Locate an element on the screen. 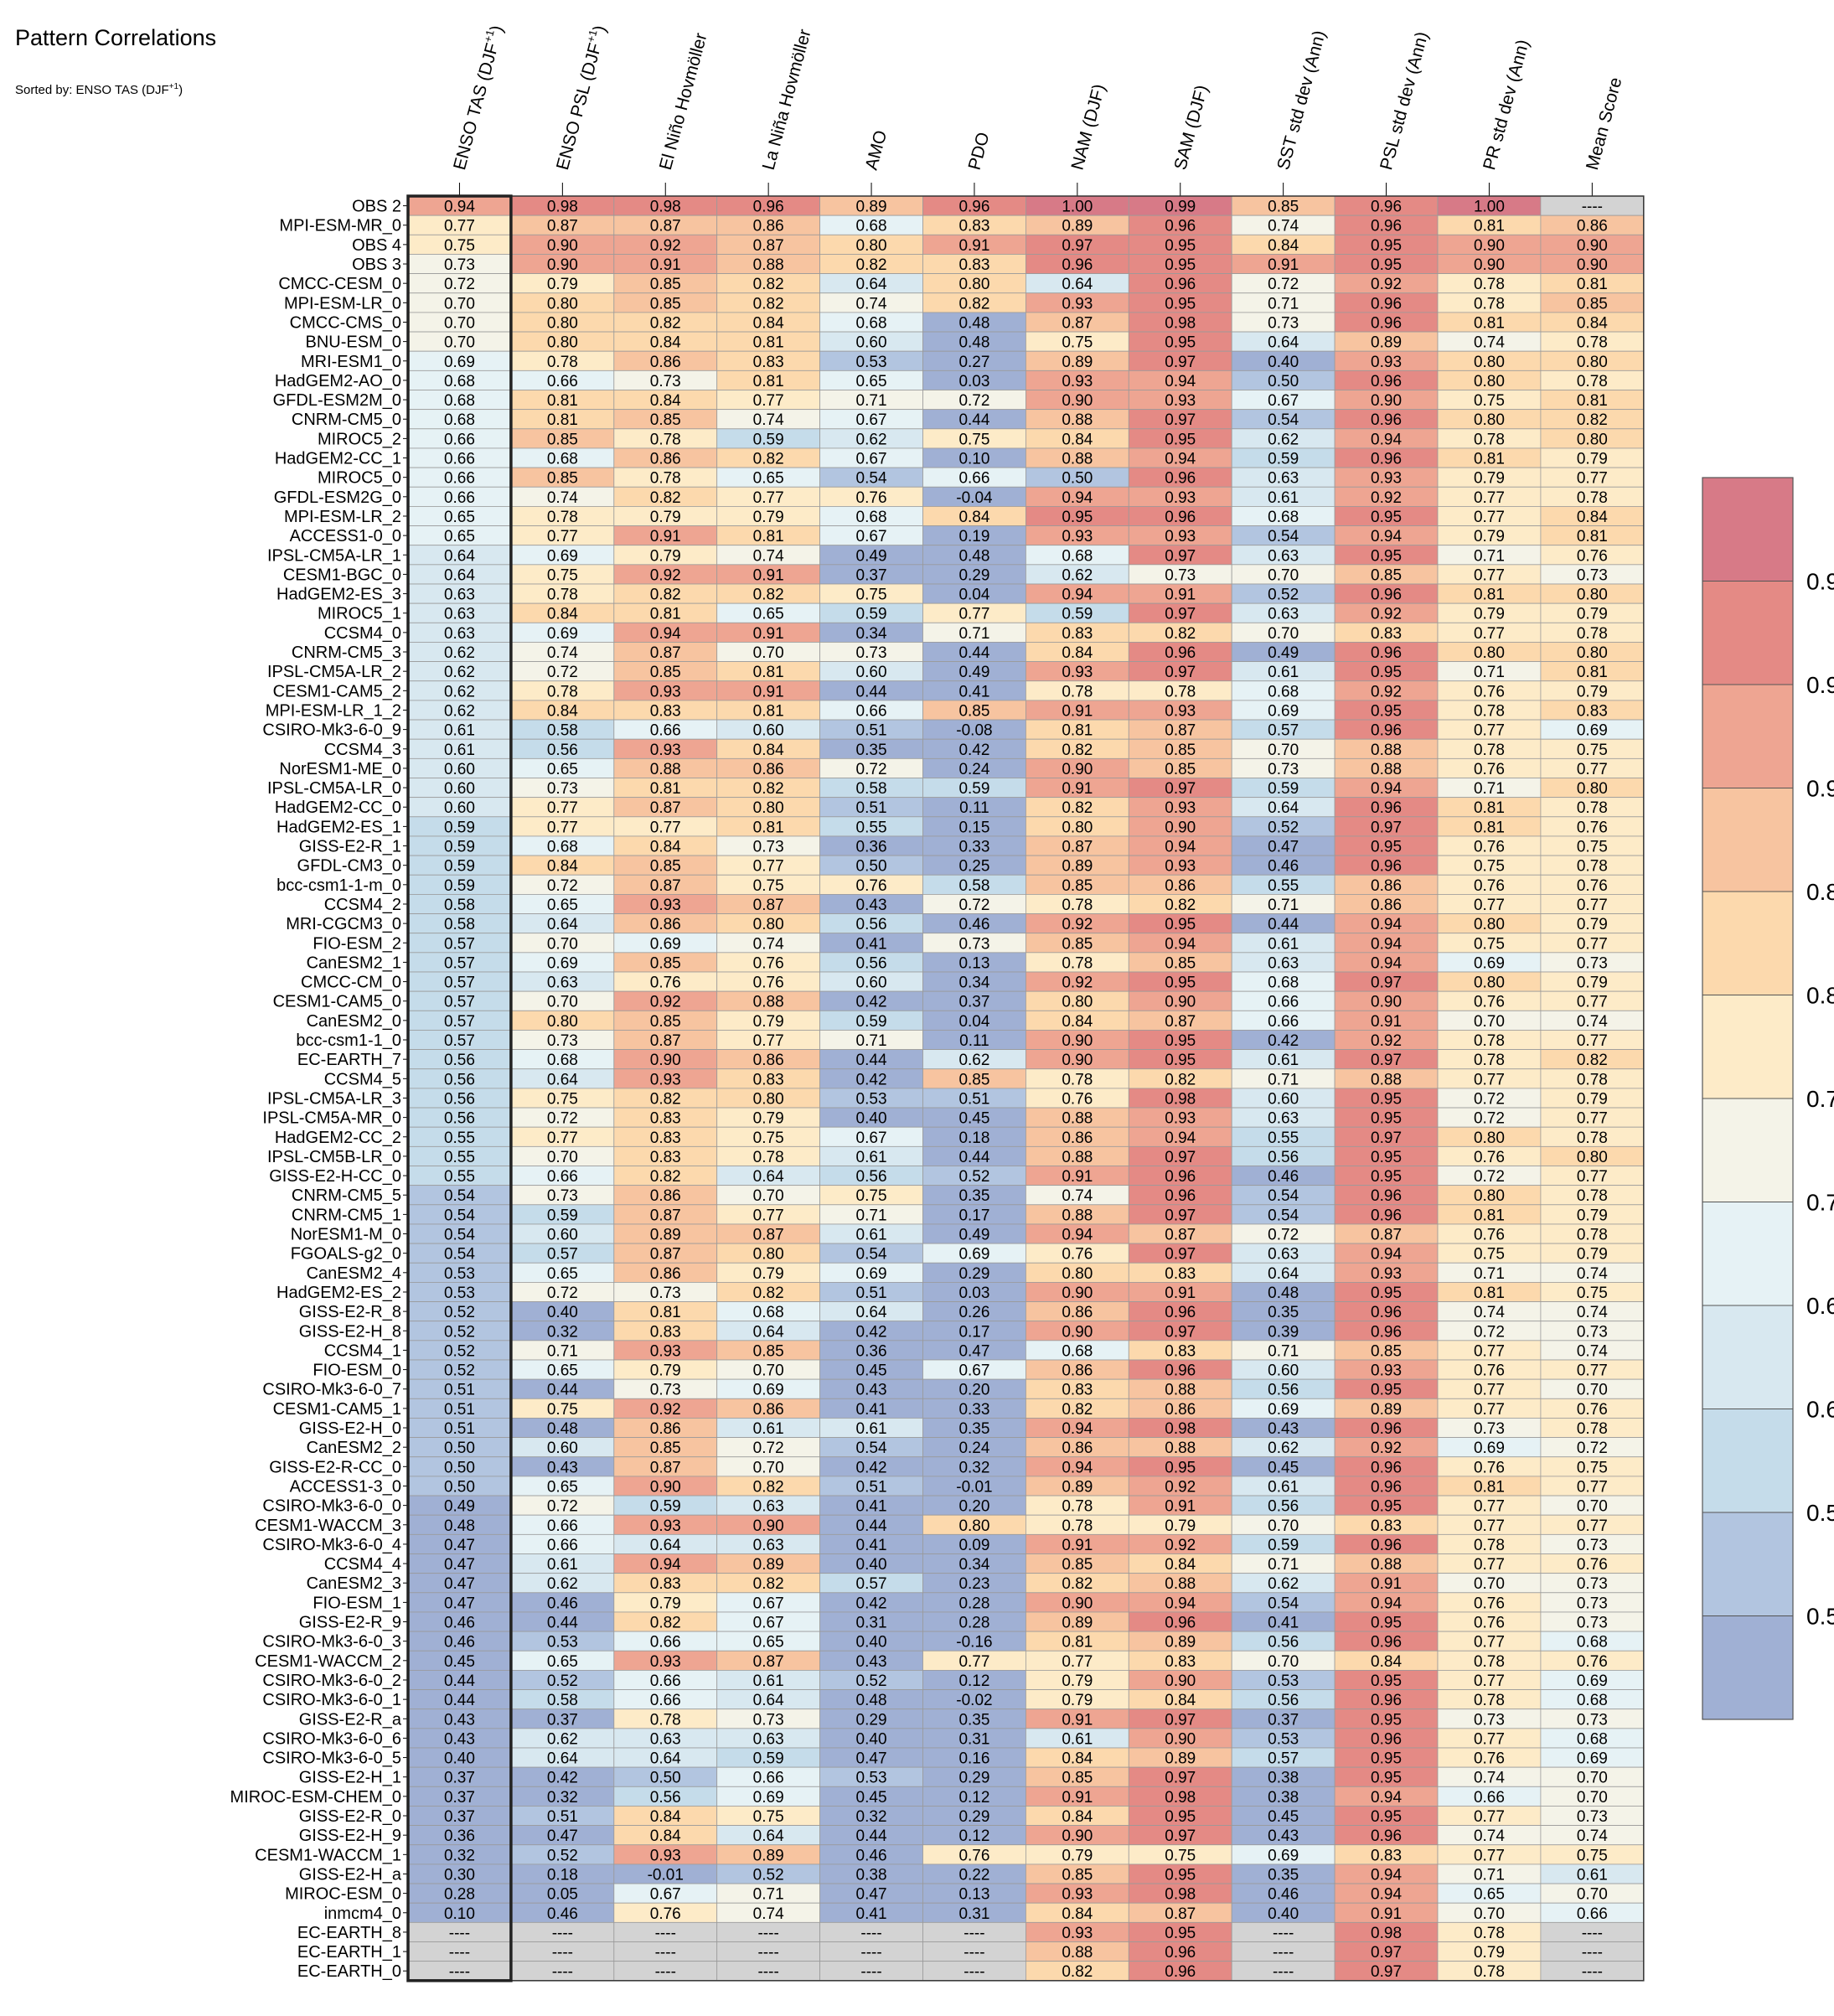 The image size is (1834, 2016). row-label: GFDL-CM3_0 is located at coordinates (349, 866).